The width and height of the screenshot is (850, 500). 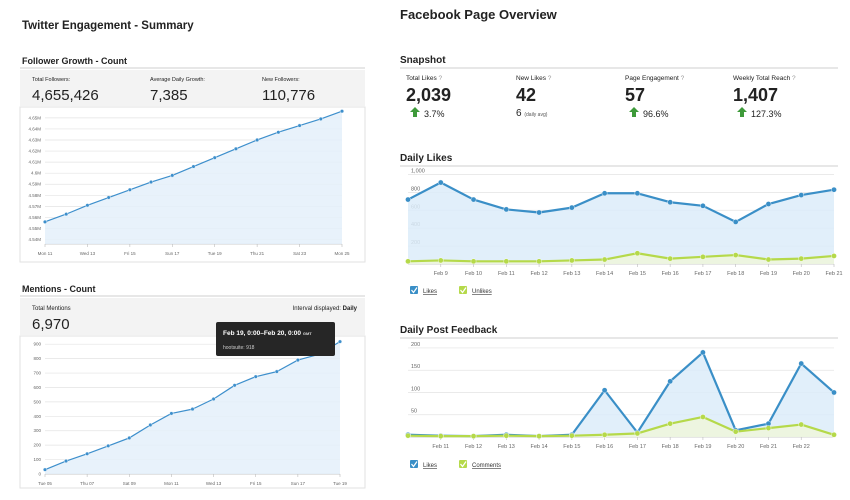 What do you see at coordinates (37, 344) in the screenshot?
I see `y-tick-label: 900` at bounding box center [37, 344].